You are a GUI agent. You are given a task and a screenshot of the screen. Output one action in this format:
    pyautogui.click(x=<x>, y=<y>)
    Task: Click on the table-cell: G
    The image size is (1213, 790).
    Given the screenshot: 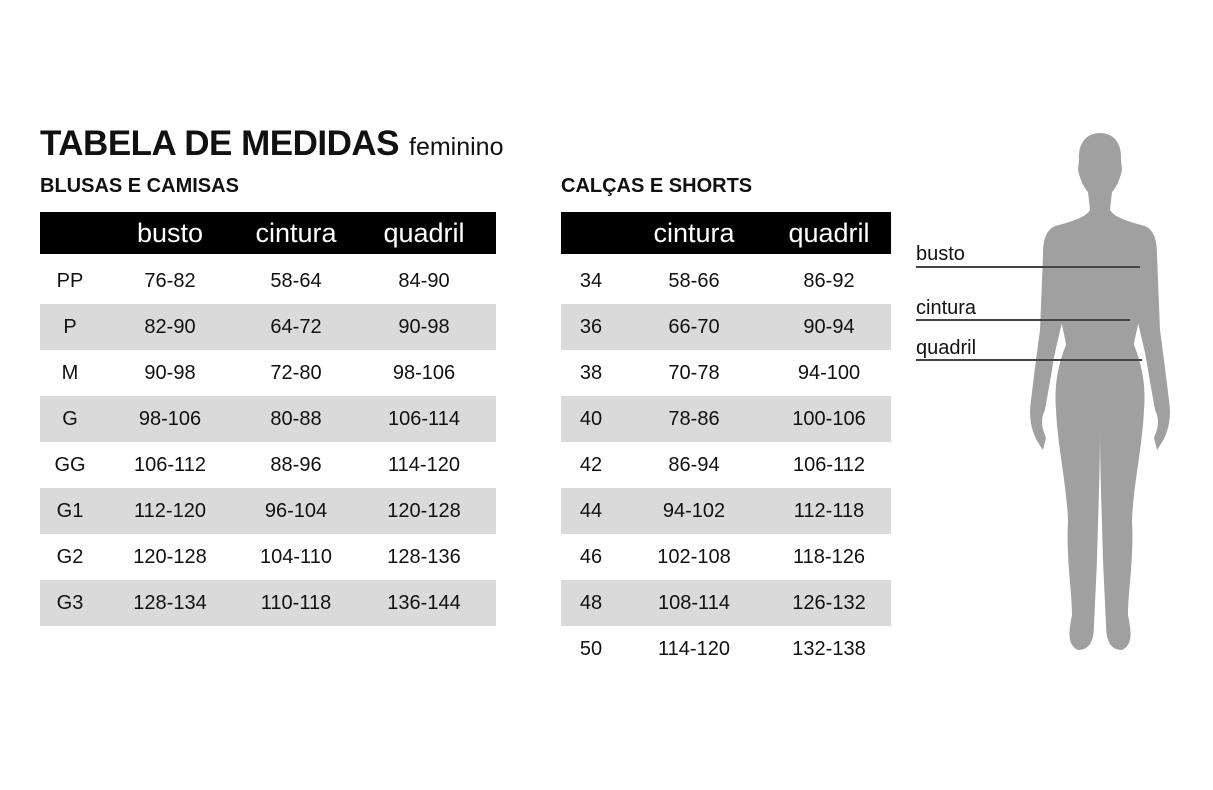 What is the action you would take?
    pyautogui.click(x=70, y=419)
    